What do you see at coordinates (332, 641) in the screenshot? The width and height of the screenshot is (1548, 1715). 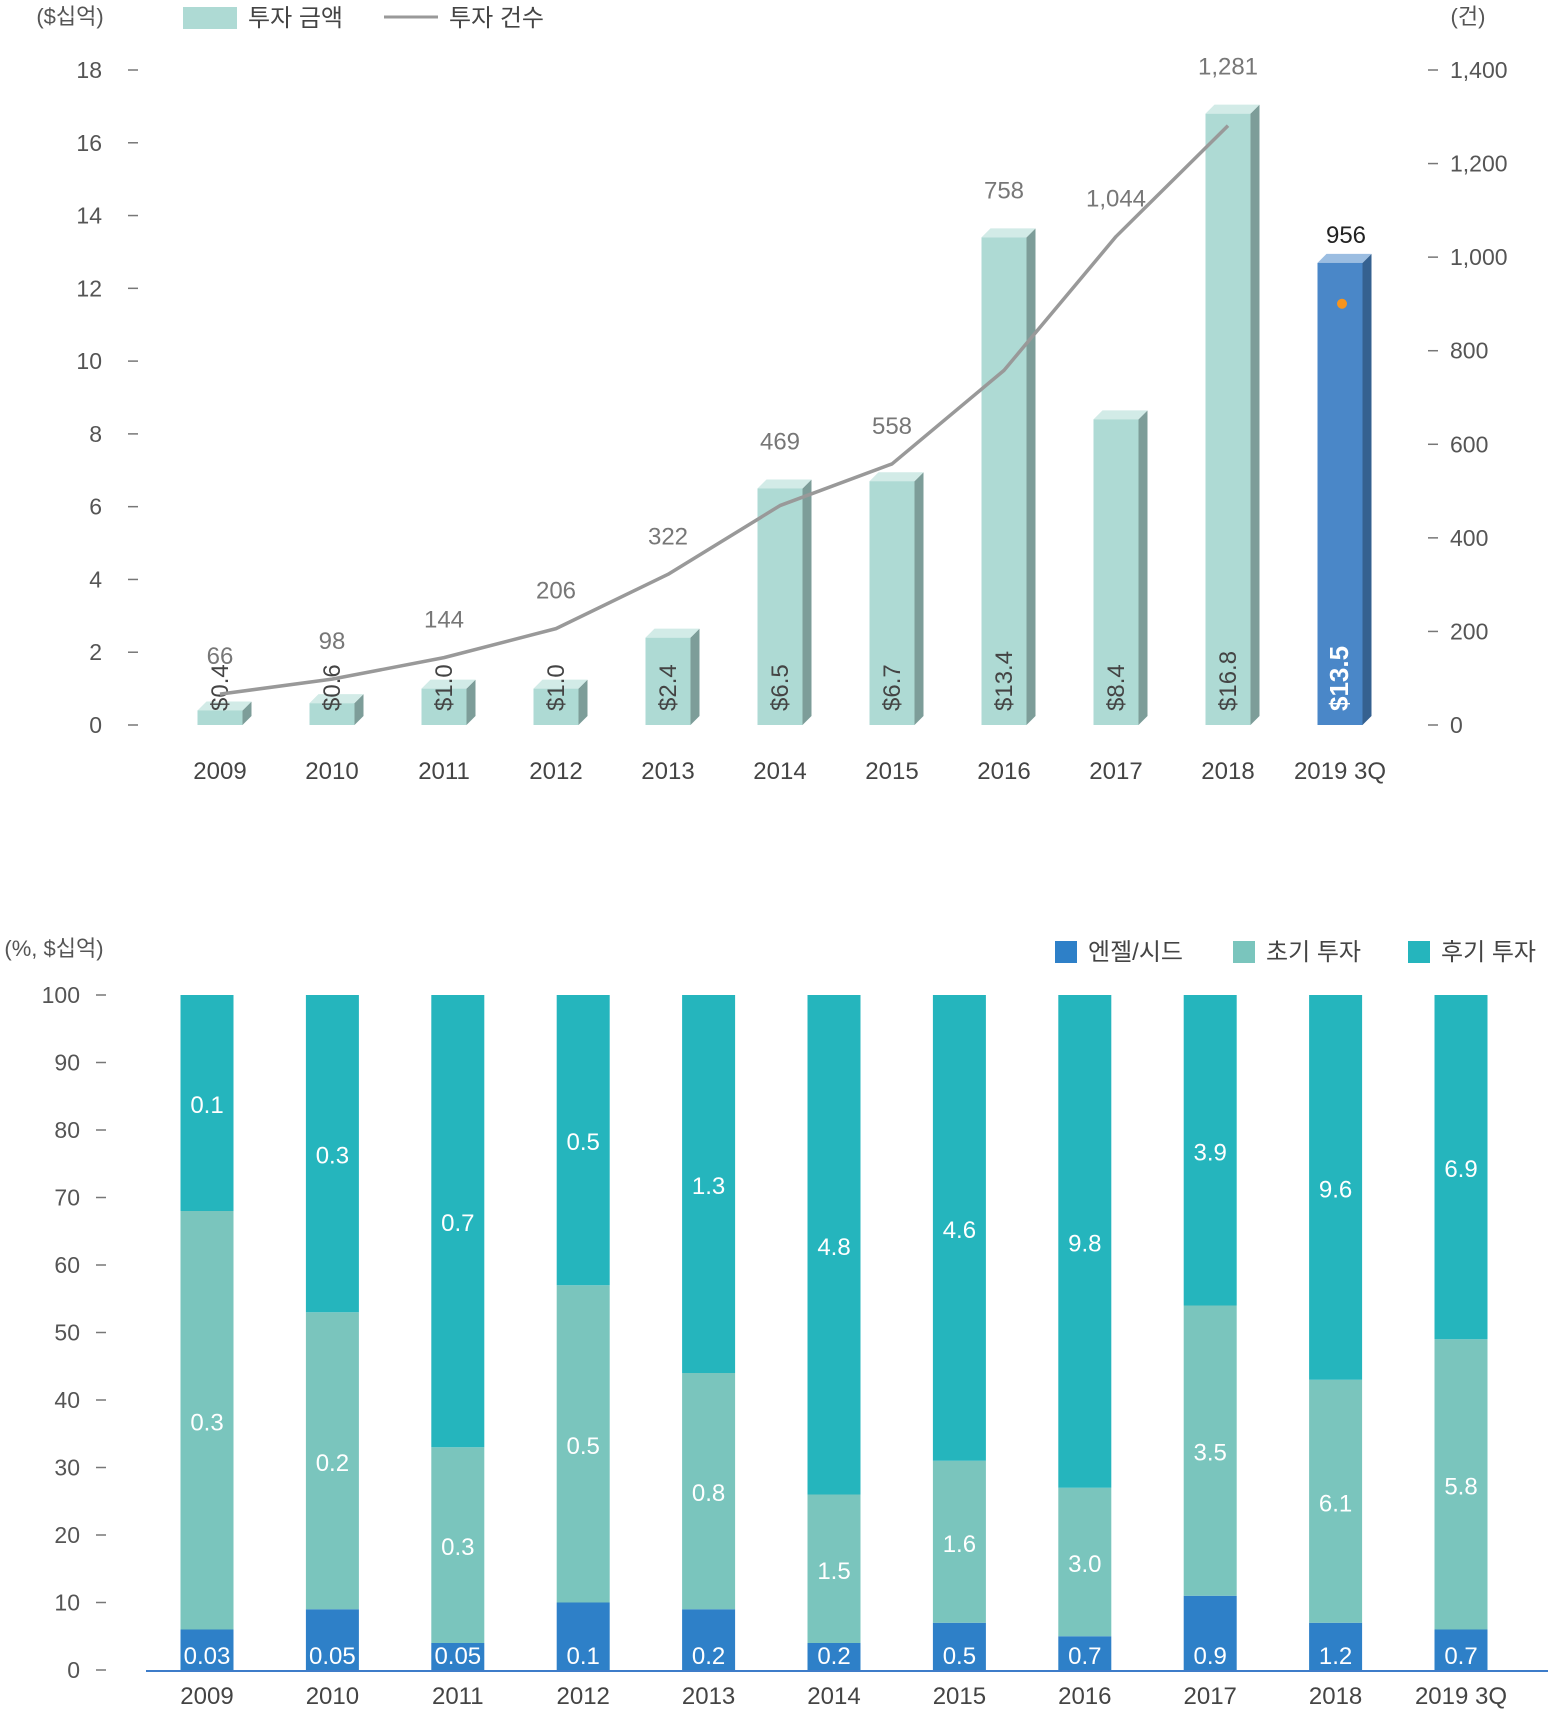 I see `line-count-label: 98` at bounding box center [332, 641].